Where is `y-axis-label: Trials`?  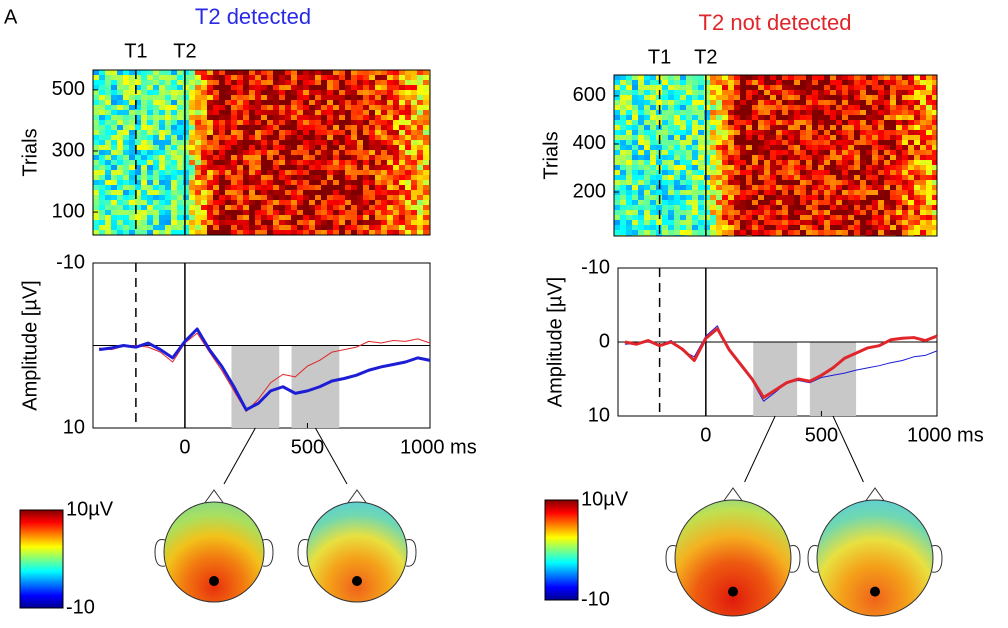 y-axis-label: Trials is located at coordinates (551, 155).